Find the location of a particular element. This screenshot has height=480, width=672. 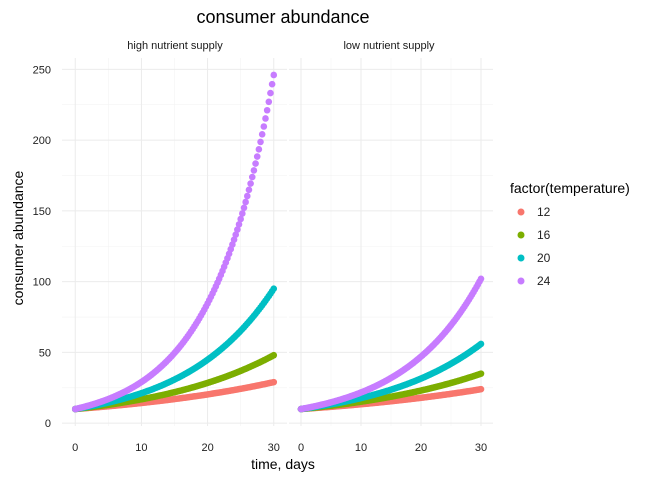

y-axis-label: consumer abundance is located at coordinates (18, 237).